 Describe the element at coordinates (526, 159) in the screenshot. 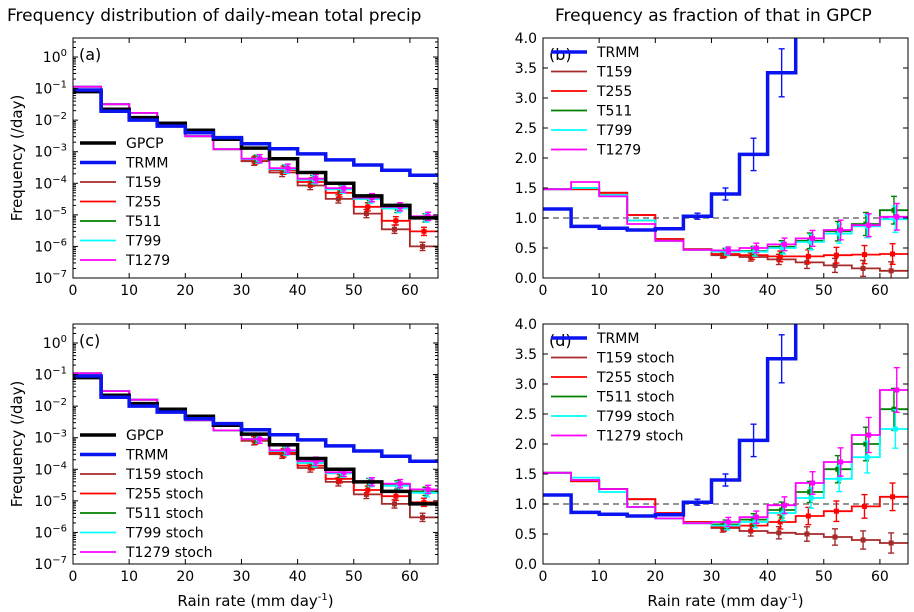

I see `y-tick-label: 2.0` at that location.